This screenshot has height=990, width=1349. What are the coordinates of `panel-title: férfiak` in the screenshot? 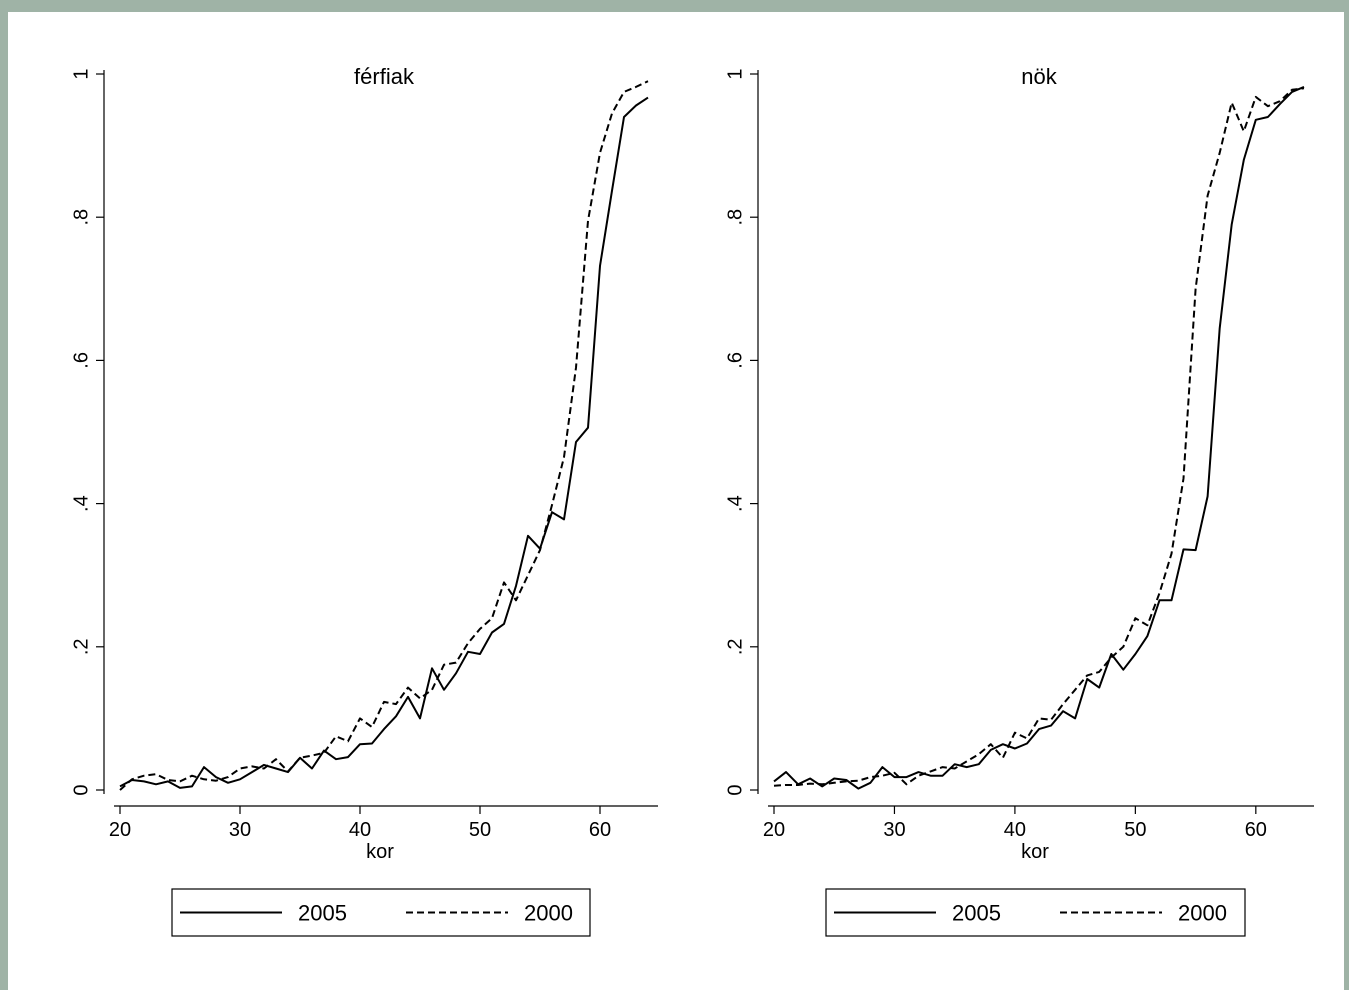 It's located at (384, 76).